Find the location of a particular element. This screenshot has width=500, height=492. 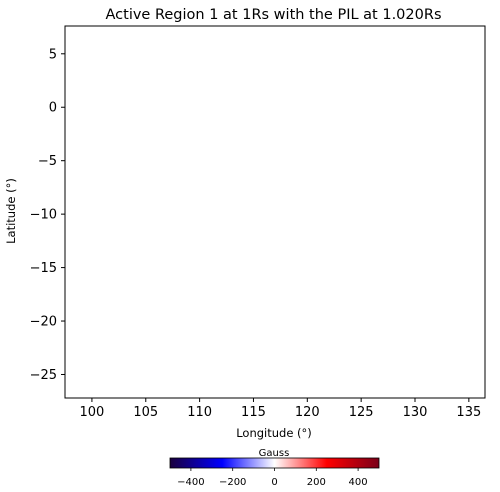

y-tick-label: 0 is located at coordinates (53, 108).